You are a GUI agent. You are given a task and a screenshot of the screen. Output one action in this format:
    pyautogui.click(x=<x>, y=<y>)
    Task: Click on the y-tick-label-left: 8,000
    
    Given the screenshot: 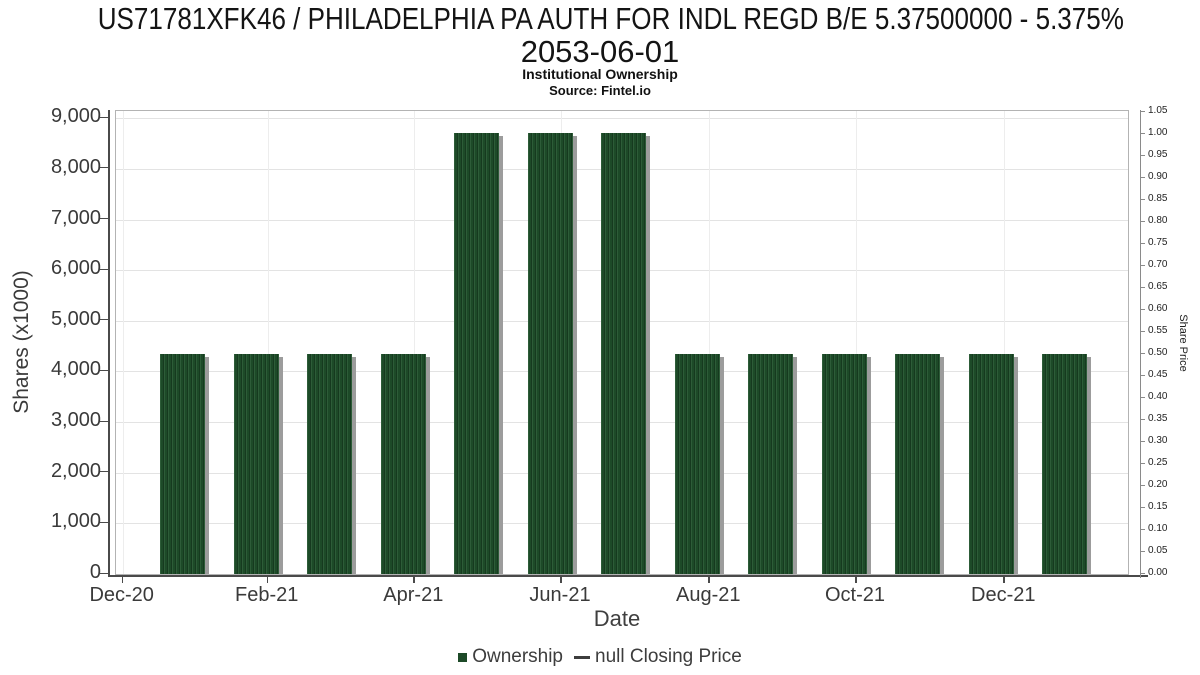 What is the action you would take?
    pyautogui.click(x=75, y=166)
    